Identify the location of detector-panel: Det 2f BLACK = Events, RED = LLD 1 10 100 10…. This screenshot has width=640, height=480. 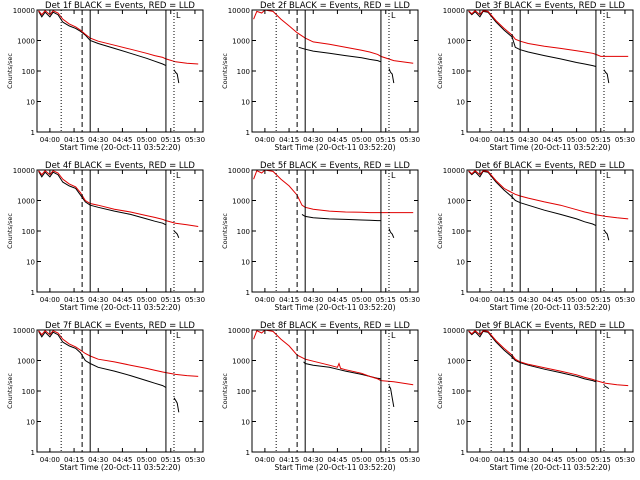
(320, 76).